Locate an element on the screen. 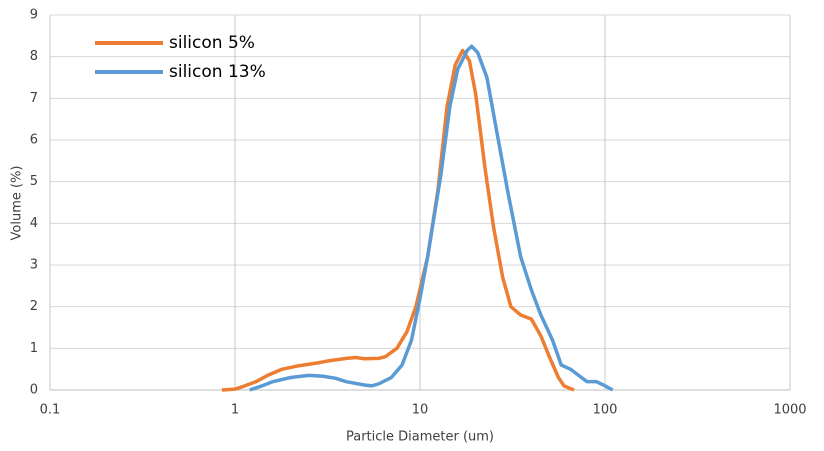  y-tick-label: 5 is located at coordinates (34, 181).